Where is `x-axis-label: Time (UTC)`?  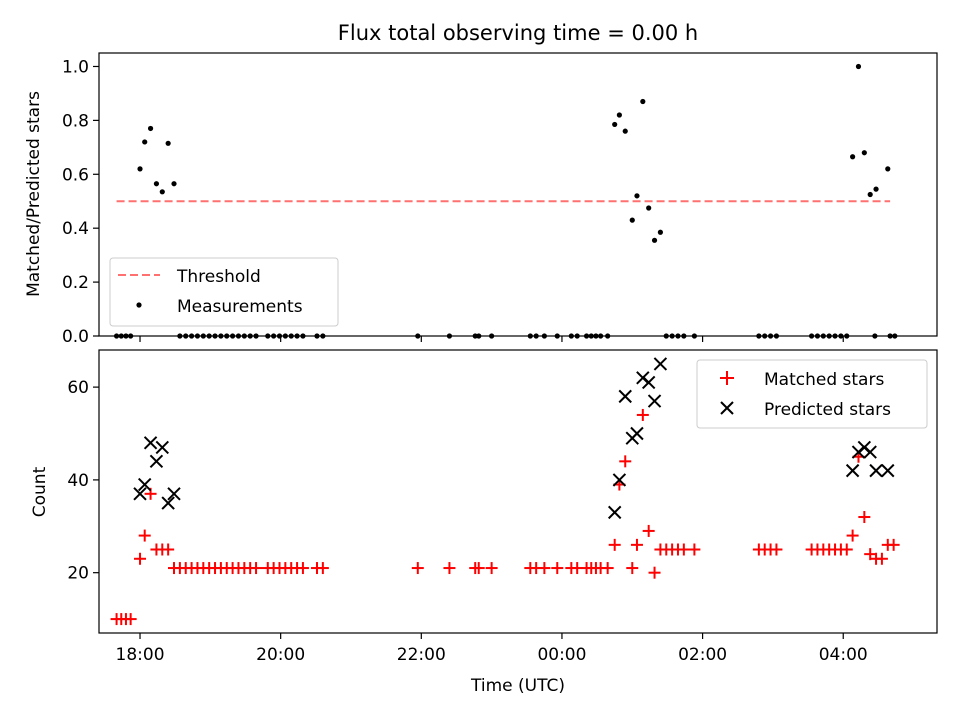
x-axis-label: Time (UTC) is located at coordinates (517, 686).